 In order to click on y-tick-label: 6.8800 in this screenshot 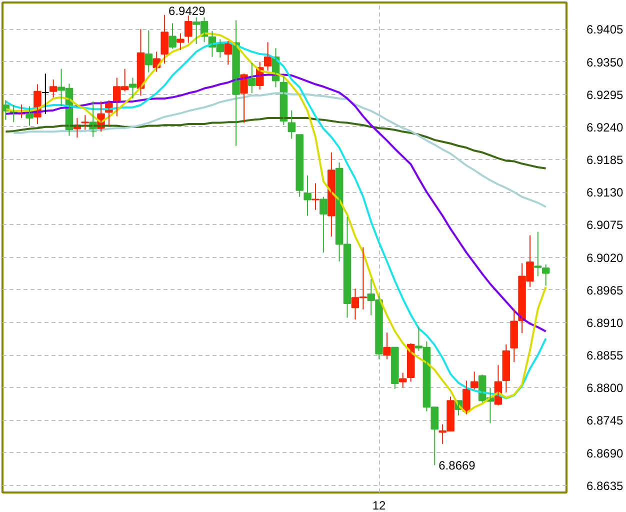, I will do `click(605, 388)`.